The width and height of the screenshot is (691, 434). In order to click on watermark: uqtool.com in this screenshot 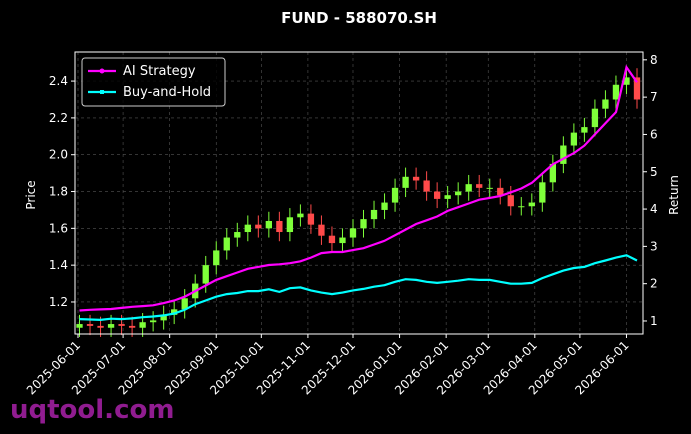, I will do `click(92, 410)`.